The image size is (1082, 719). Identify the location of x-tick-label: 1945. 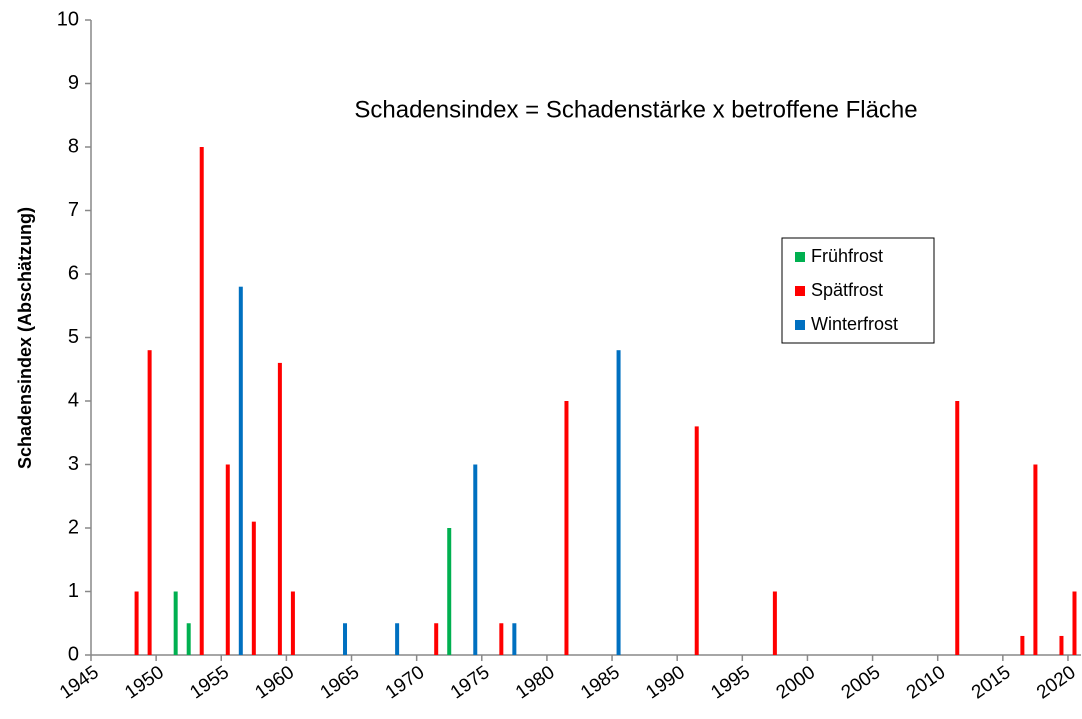
(79, 682).